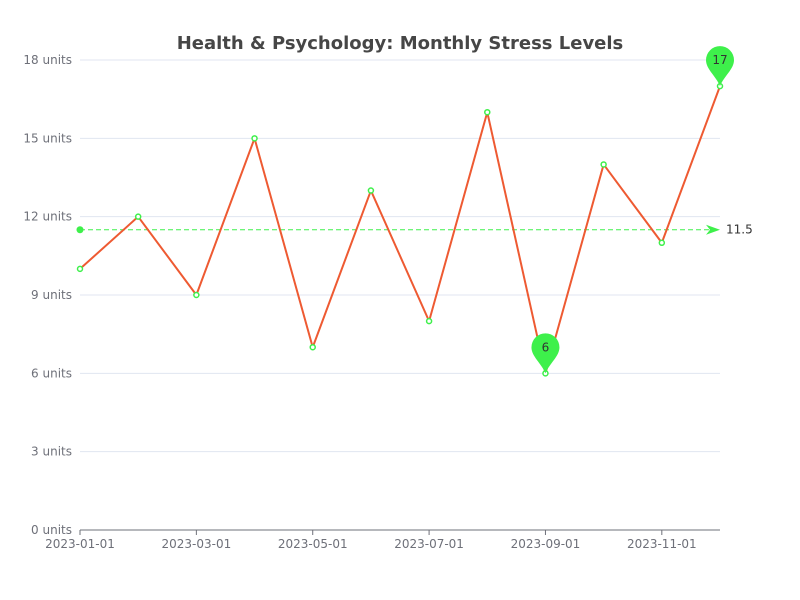 The image size is (800, 600). Describe the element at coordinates (739, 230) in the screenshot. I see `average-line-label: 11.5` at that location.